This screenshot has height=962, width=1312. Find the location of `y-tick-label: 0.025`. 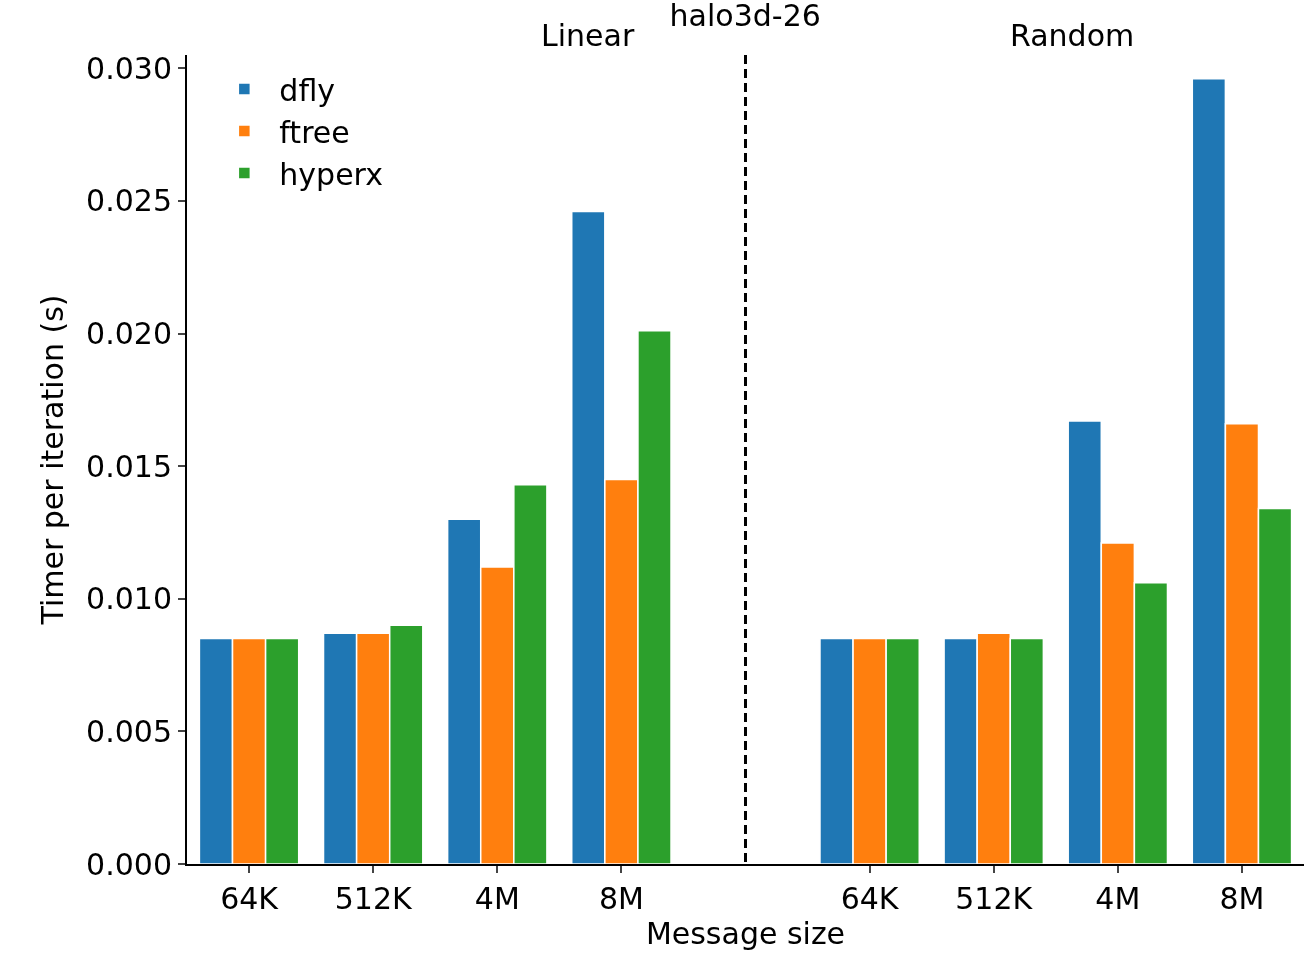

y-tick-label: 0.025 is located at coordinates (129, 201).